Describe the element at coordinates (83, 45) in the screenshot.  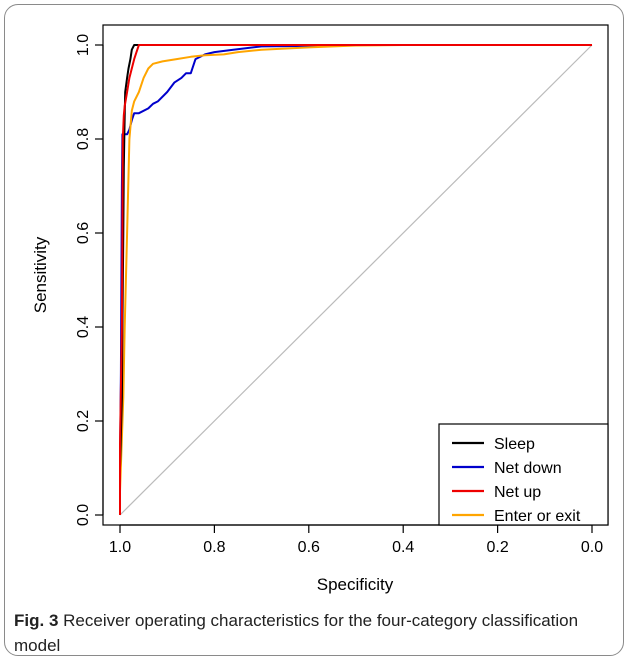
I see `y-tick-label: 1.0` at that location.